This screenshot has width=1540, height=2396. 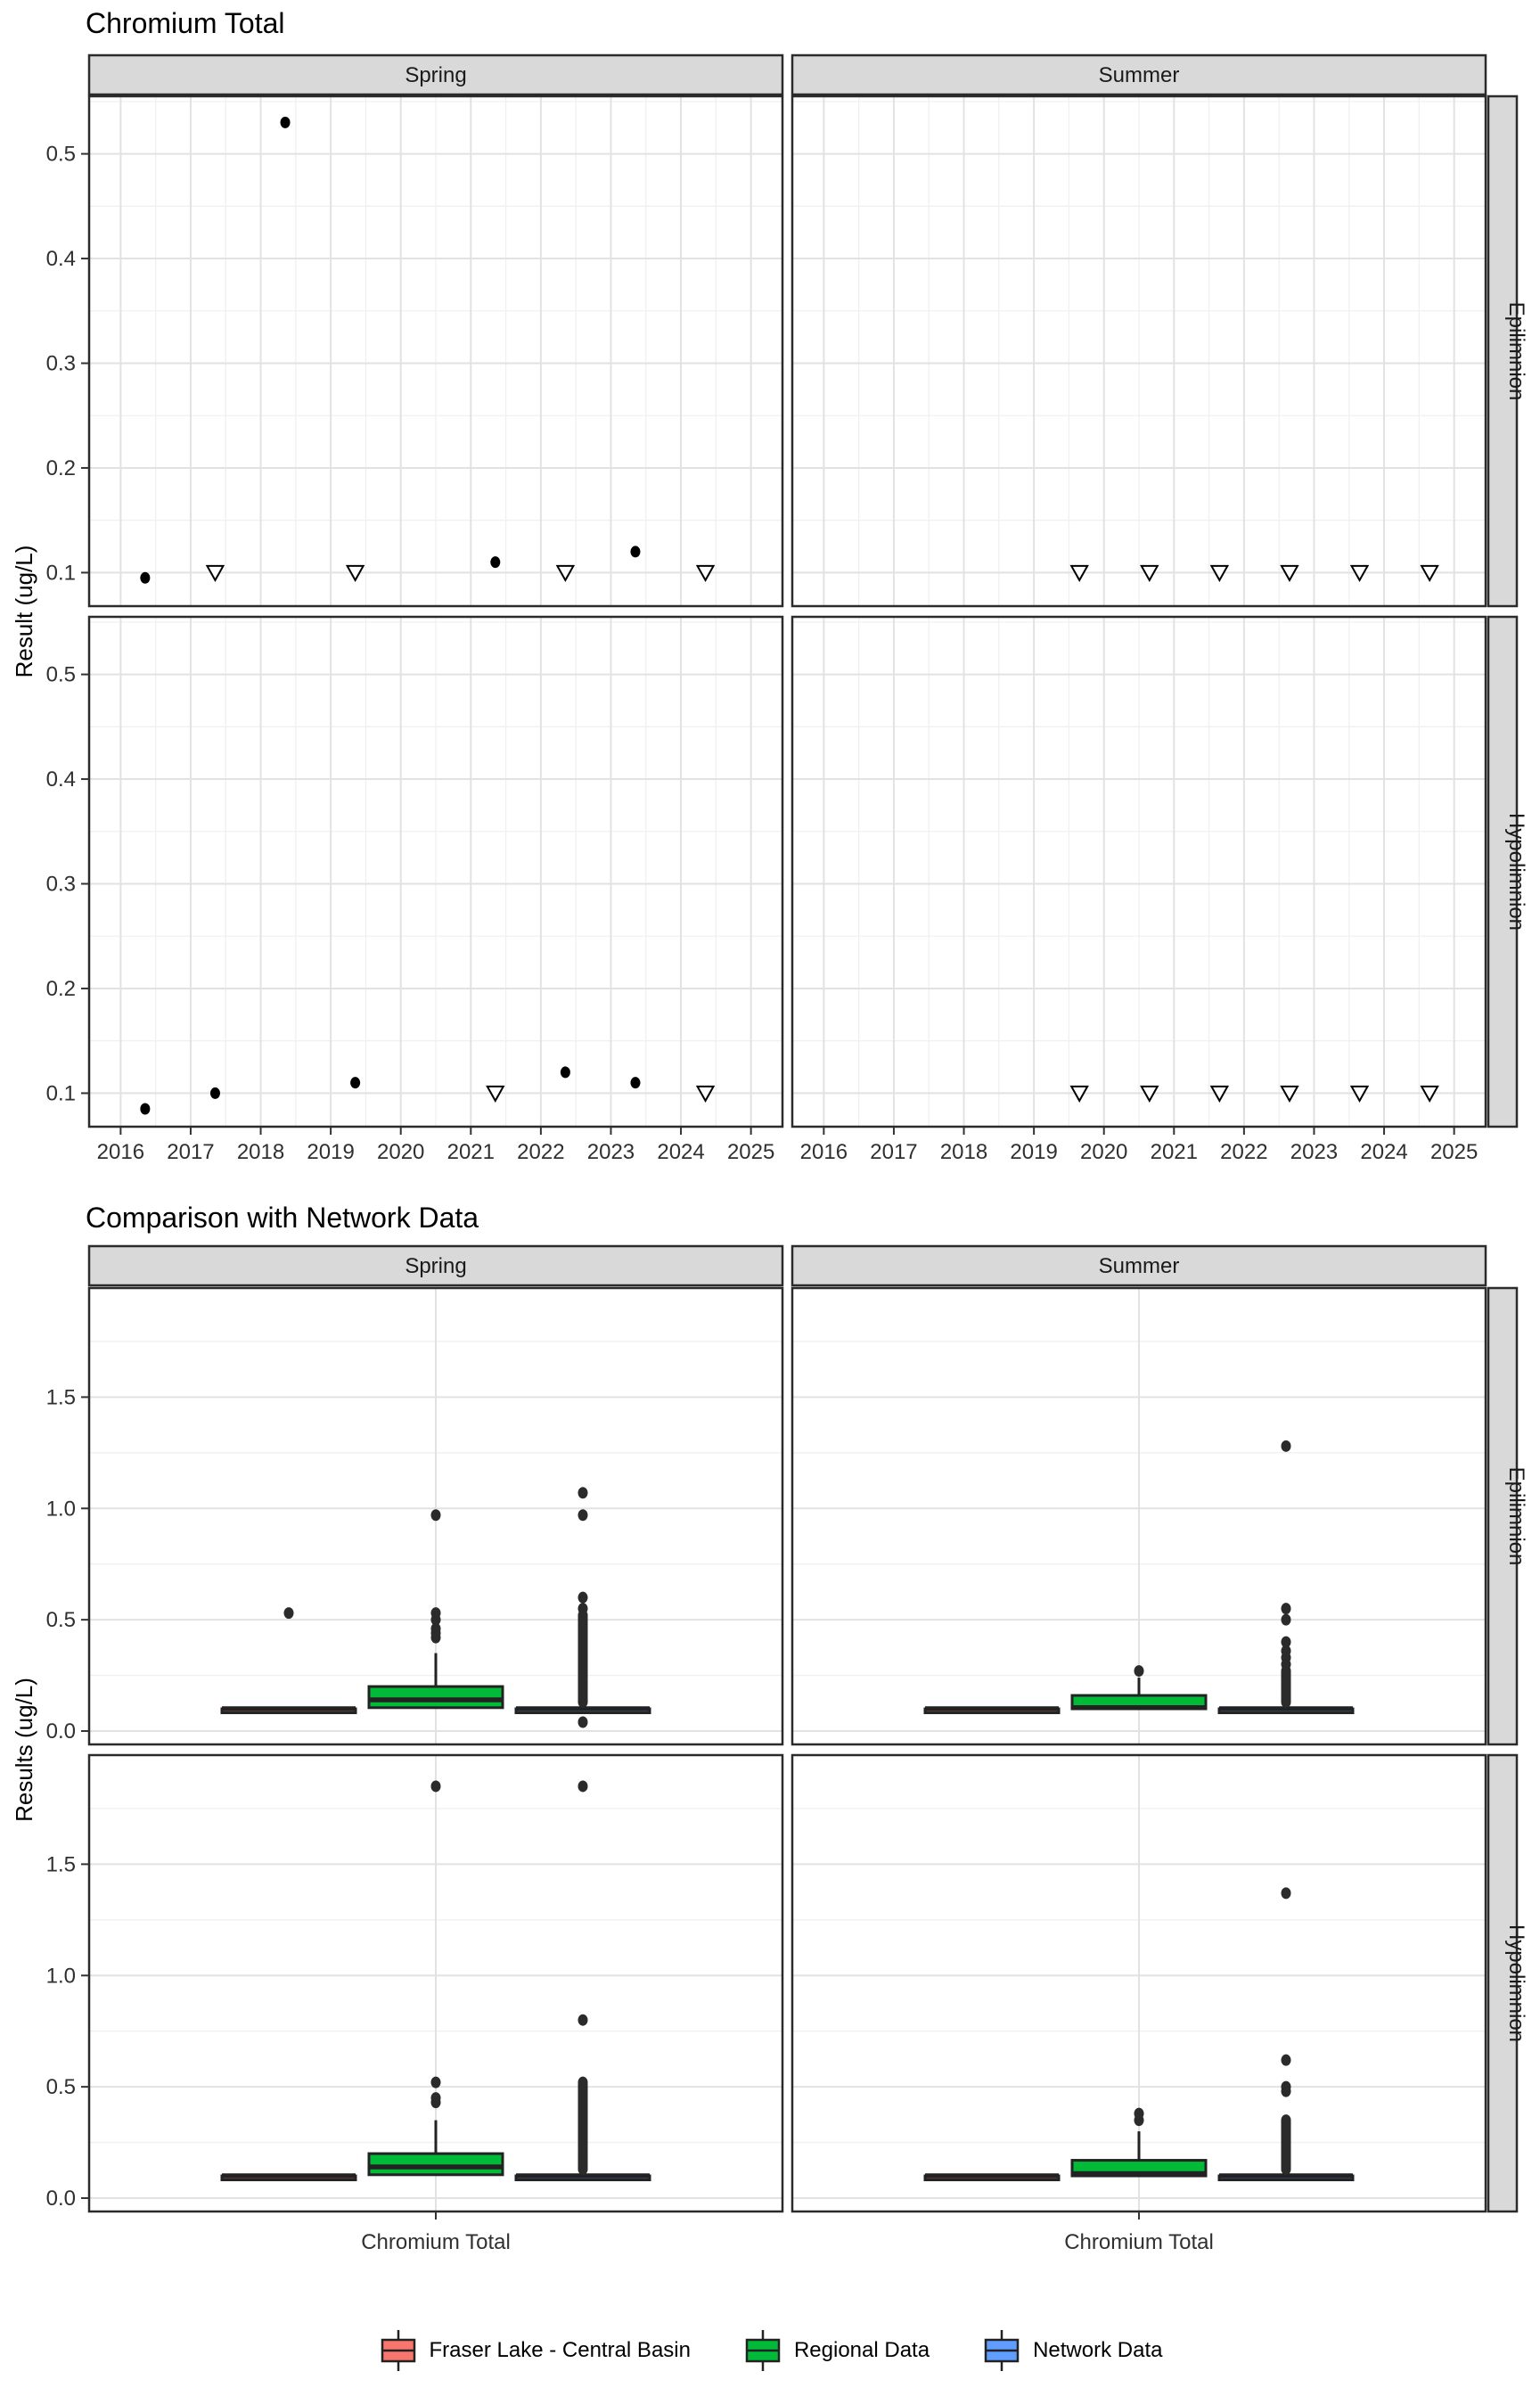 I want to click on legend-label: Regional Data, so click(x=861, y=2350).